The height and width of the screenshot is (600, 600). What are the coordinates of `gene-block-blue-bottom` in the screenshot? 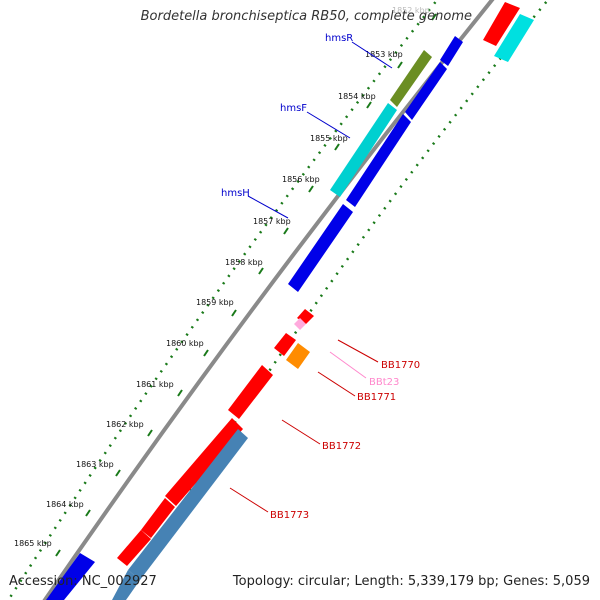 It's located at (70, 576).